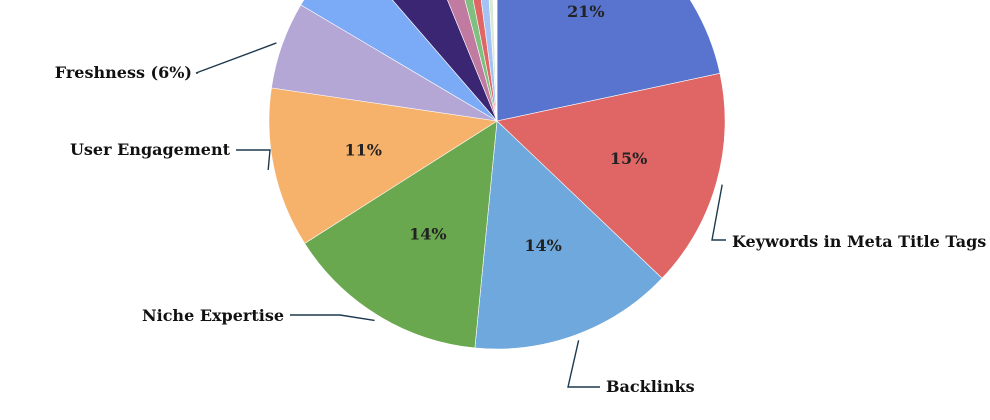 This screenshot has height=420, width=990. Describe the element at coordinates (650, 386) in the screenshot. I see `callout-label-backlinks: Backlinks` at that location.